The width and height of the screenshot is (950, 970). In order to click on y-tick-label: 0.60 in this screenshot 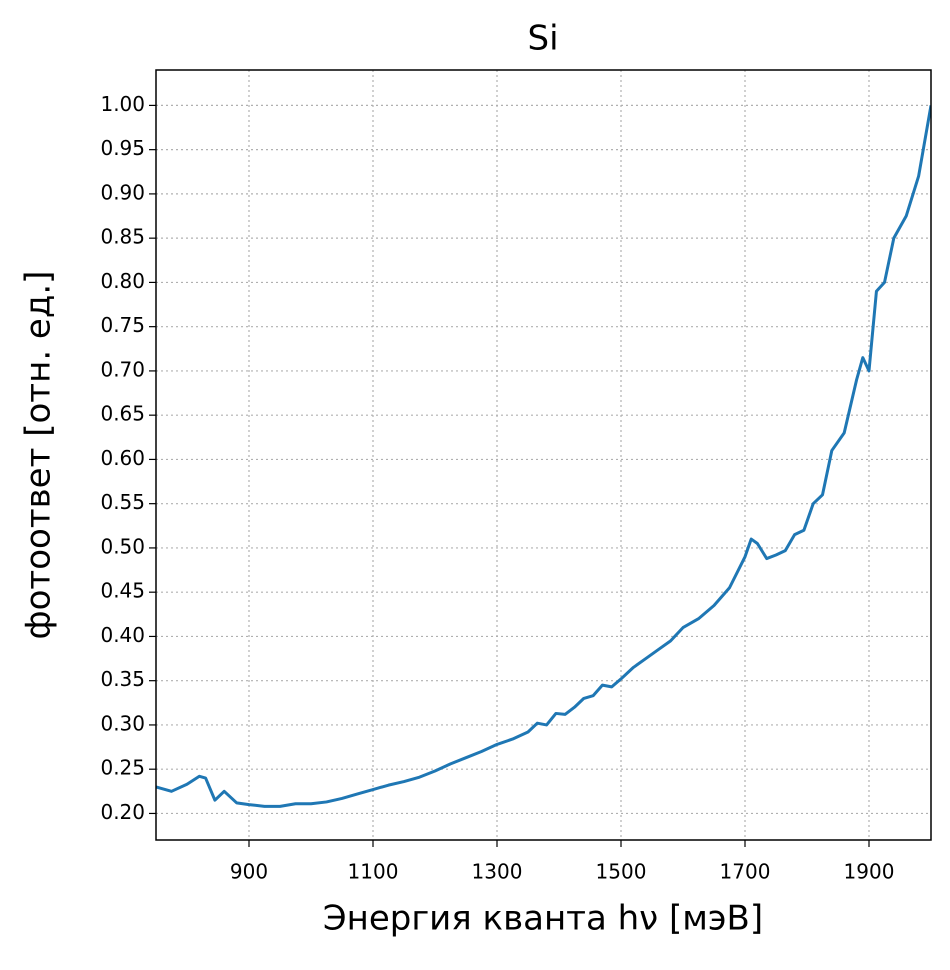, I will do `click(122, 458)`.